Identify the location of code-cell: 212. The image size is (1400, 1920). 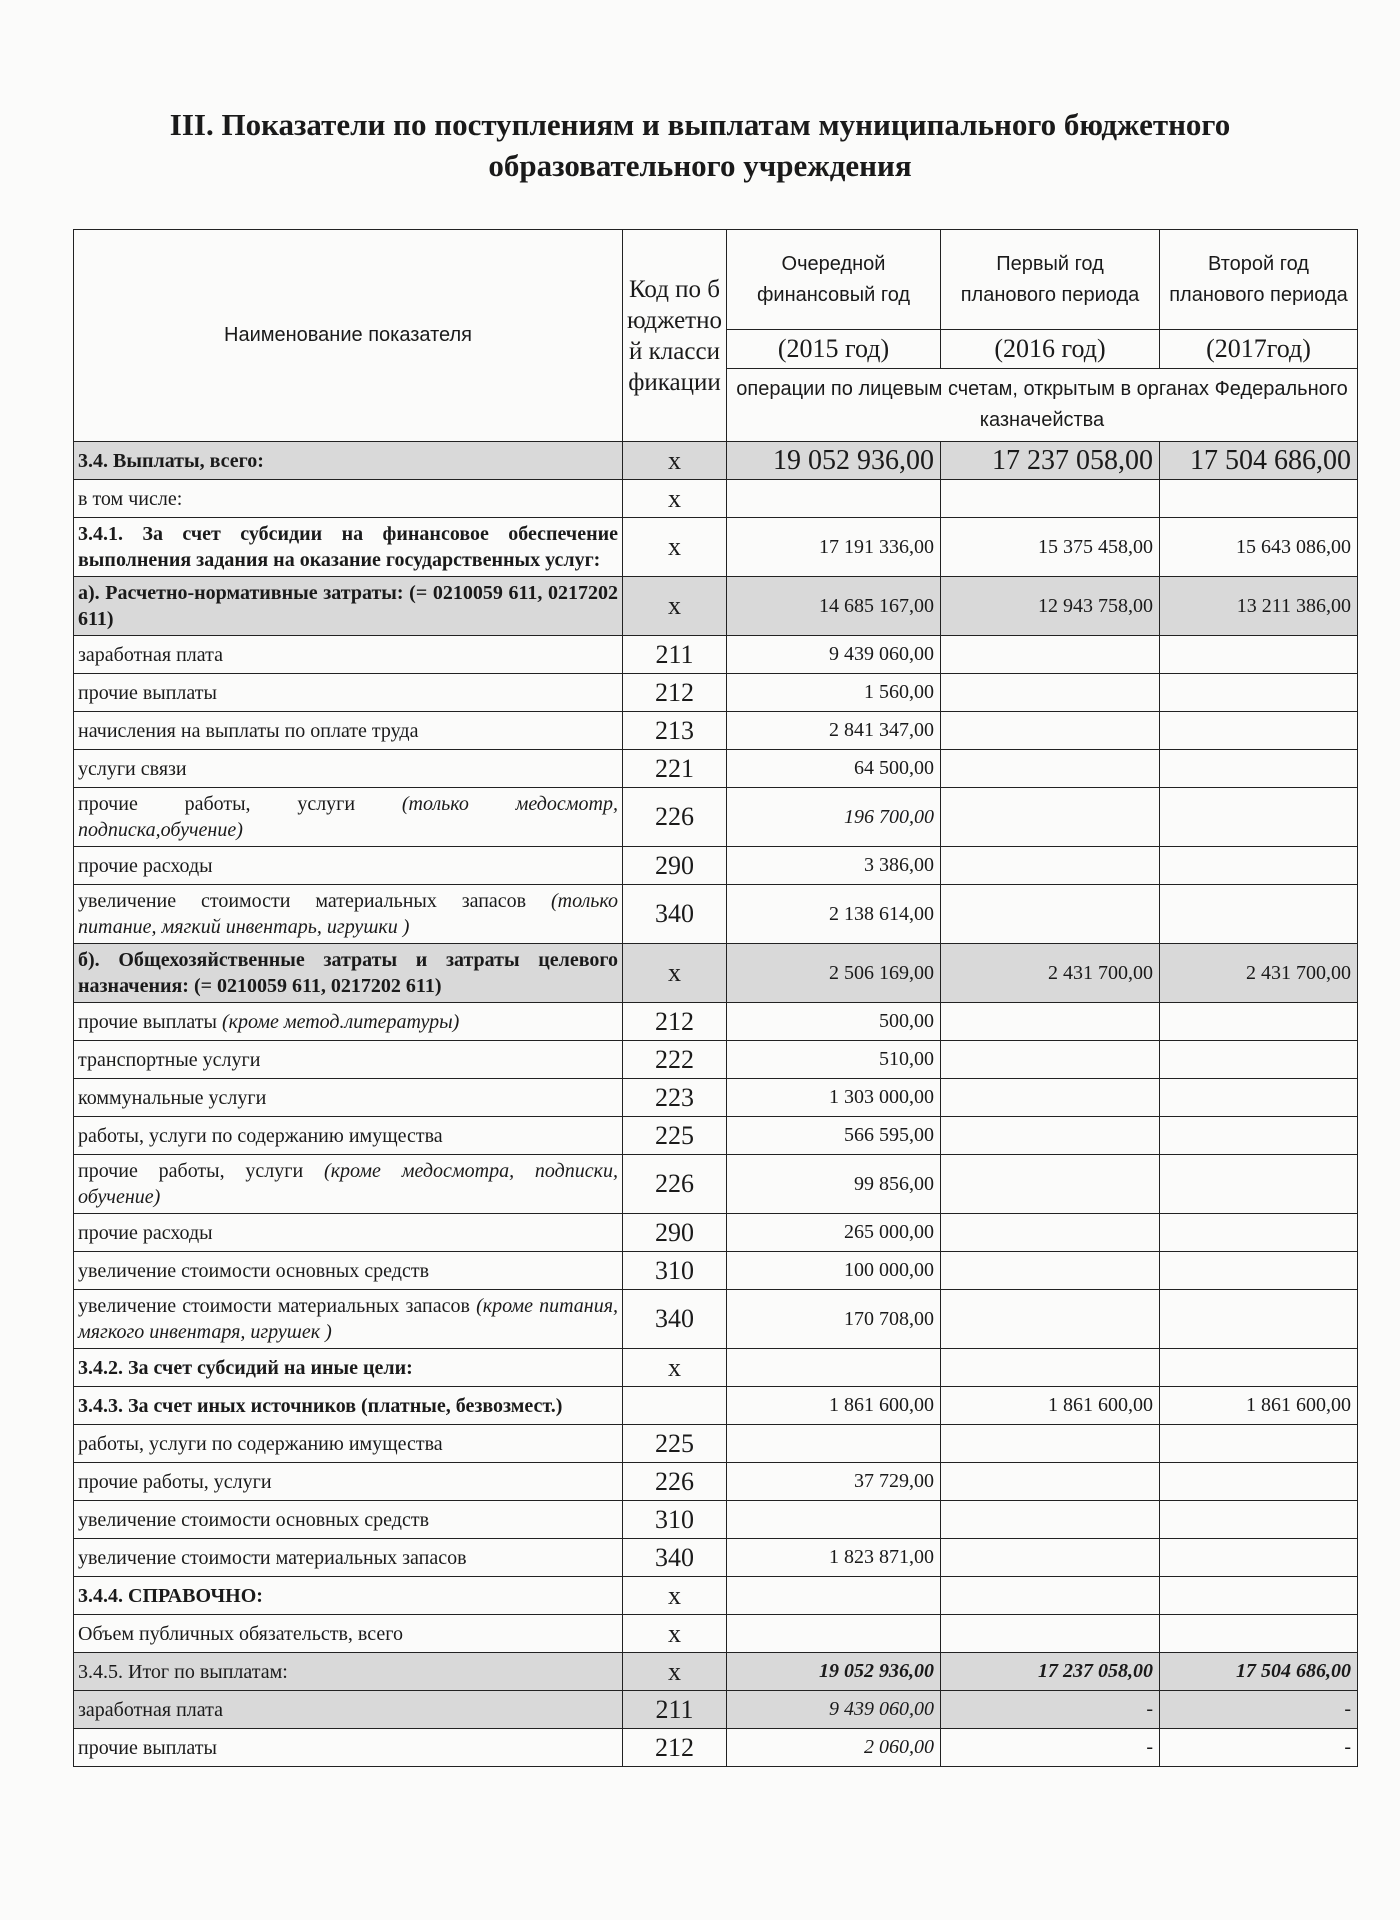
(674, 1747).